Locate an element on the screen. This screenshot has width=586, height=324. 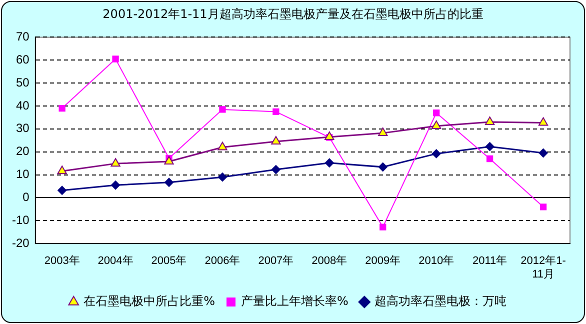
y-tick-label: -10 is located at coordinates (21, 219).